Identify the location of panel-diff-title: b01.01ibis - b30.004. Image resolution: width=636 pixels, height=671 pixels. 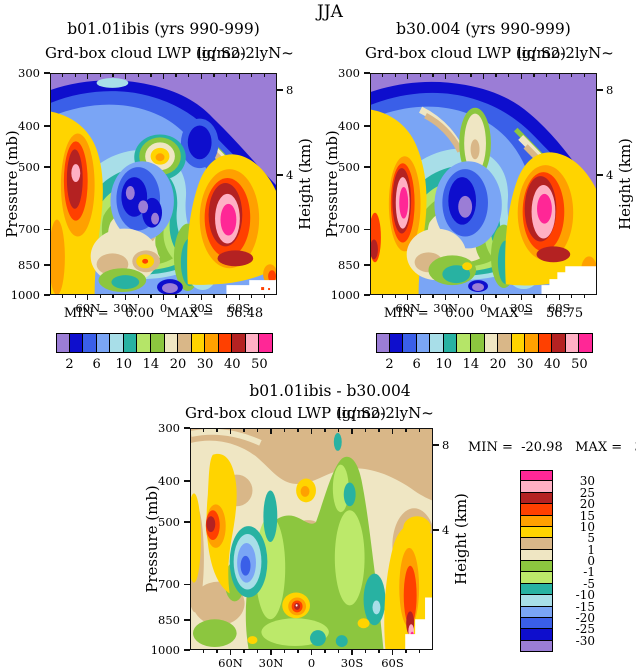
(330, 391).